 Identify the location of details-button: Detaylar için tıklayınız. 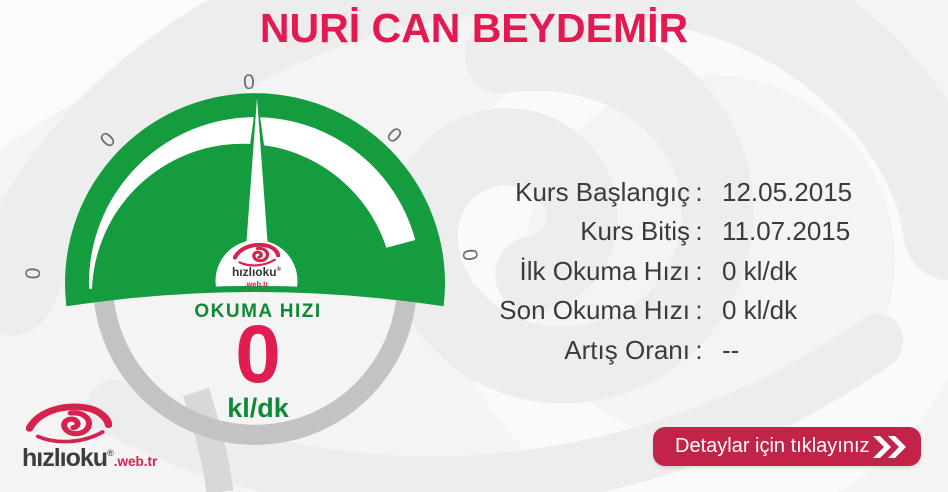
(787, 446).